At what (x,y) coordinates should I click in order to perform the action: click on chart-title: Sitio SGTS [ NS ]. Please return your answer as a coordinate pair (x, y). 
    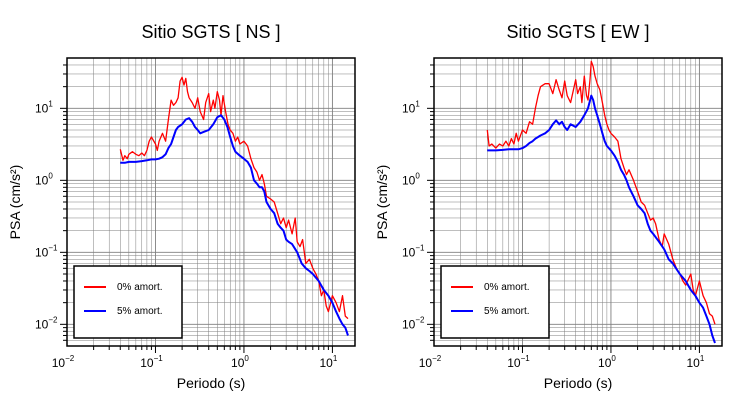
    Looking at the image, I should click on (210, 32).